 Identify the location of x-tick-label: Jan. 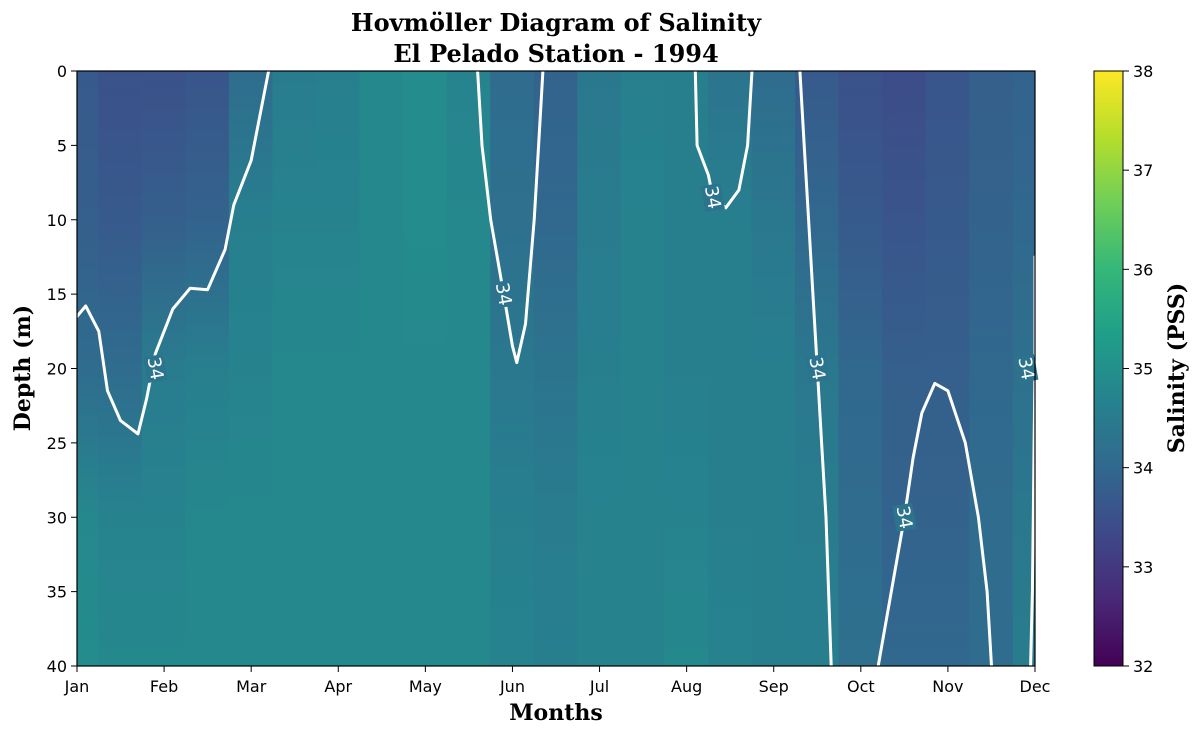
(77, 686).